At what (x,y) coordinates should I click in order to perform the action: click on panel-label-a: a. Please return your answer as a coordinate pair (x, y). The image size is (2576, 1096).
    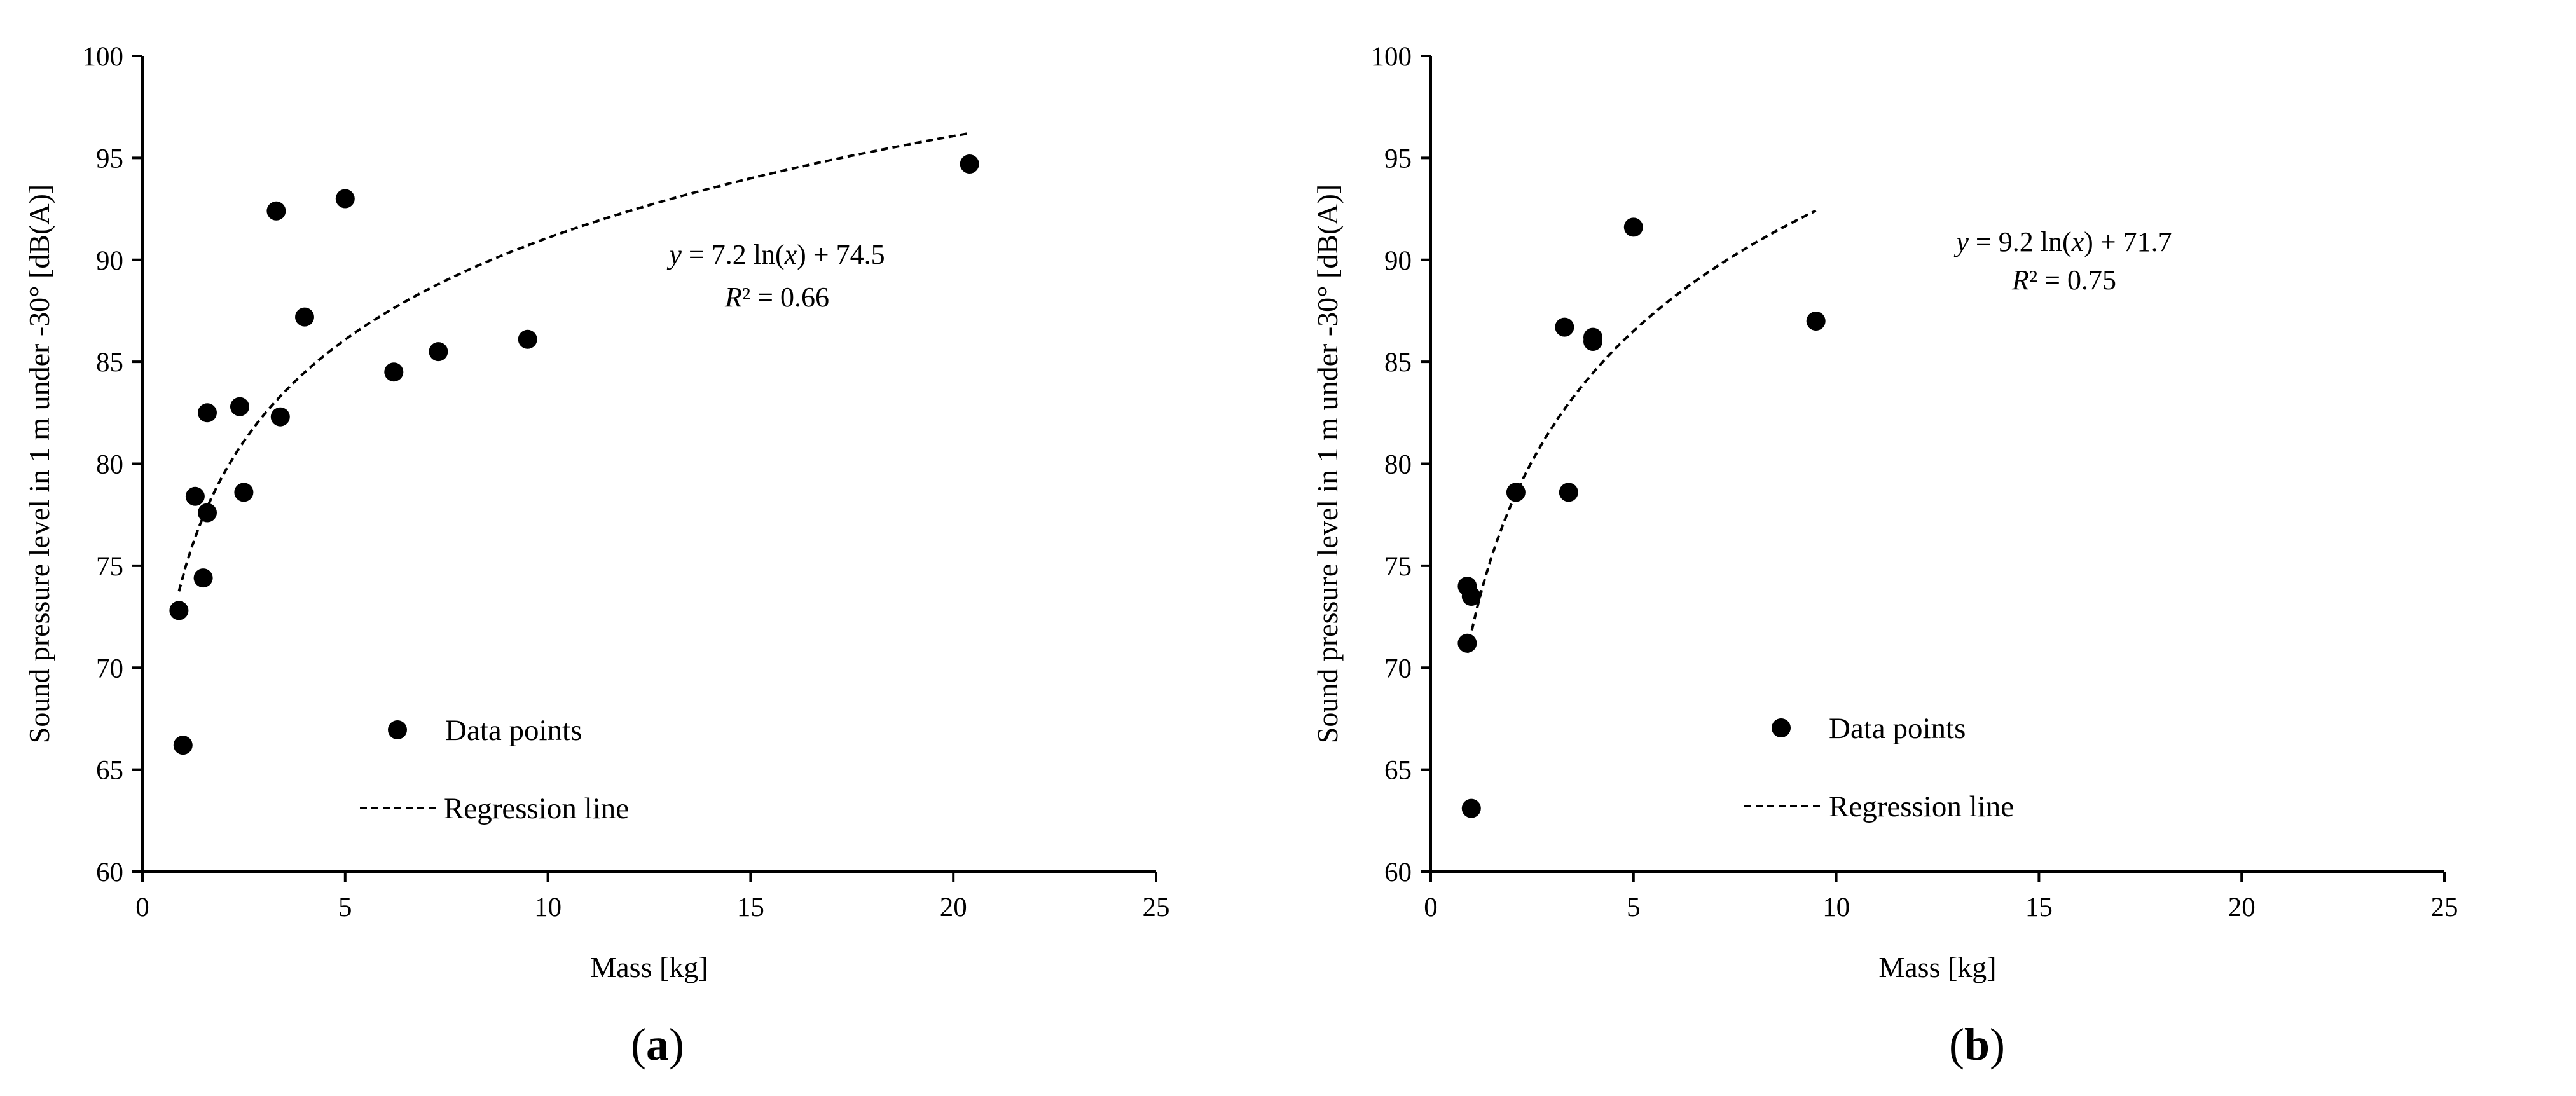
    Looking at the image, I should click on (657, 1044).